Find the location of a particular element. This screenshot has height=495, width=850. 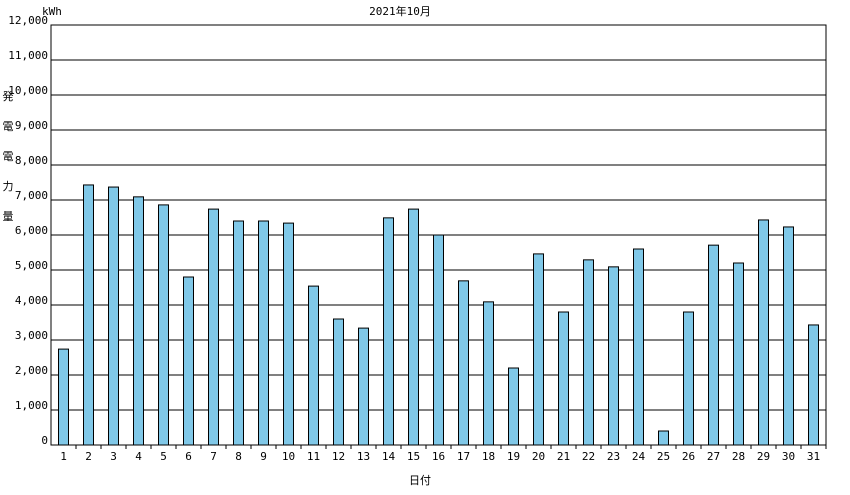

y-tick-label: 6,000 is located at coordinates (31, 230).